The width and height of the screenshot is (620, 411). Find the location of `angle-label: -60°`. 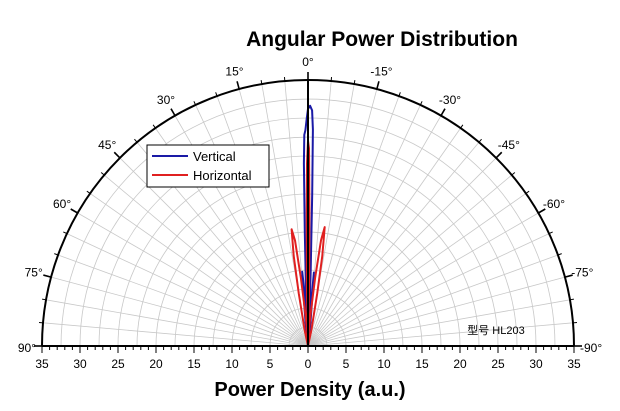

angle-label: -60° is located at coordinates (554, 204).